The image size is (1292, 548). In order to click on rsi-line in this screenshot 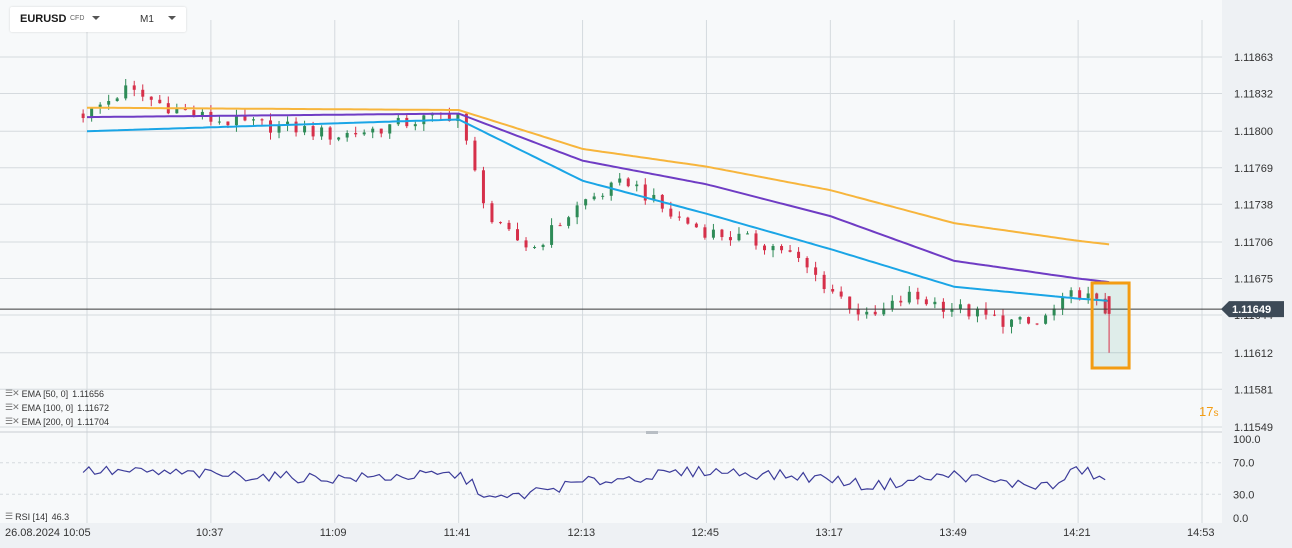, I will do `click(594, 482)`.